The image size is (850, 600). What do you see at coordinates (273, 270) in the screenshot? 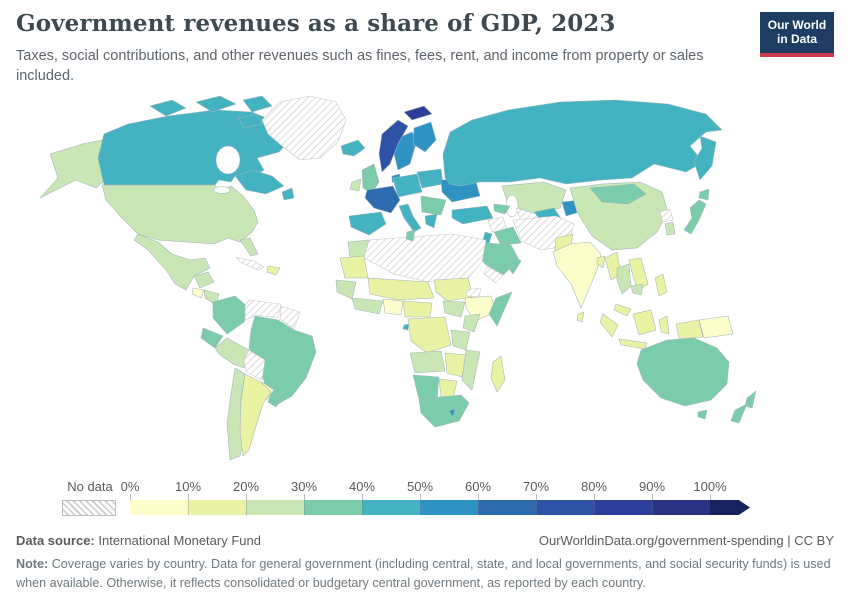
I see `country-hispaniola` at bounding box center [273, 270].